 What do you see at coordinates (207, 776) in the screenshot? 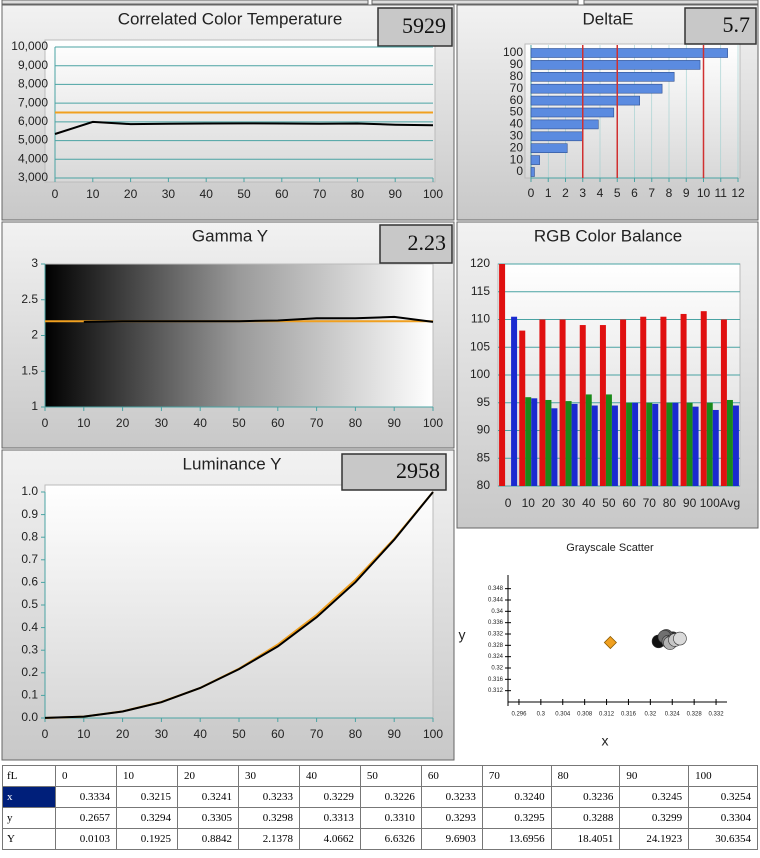
I see `table-cell: 20` at bounding box center [207, 776].